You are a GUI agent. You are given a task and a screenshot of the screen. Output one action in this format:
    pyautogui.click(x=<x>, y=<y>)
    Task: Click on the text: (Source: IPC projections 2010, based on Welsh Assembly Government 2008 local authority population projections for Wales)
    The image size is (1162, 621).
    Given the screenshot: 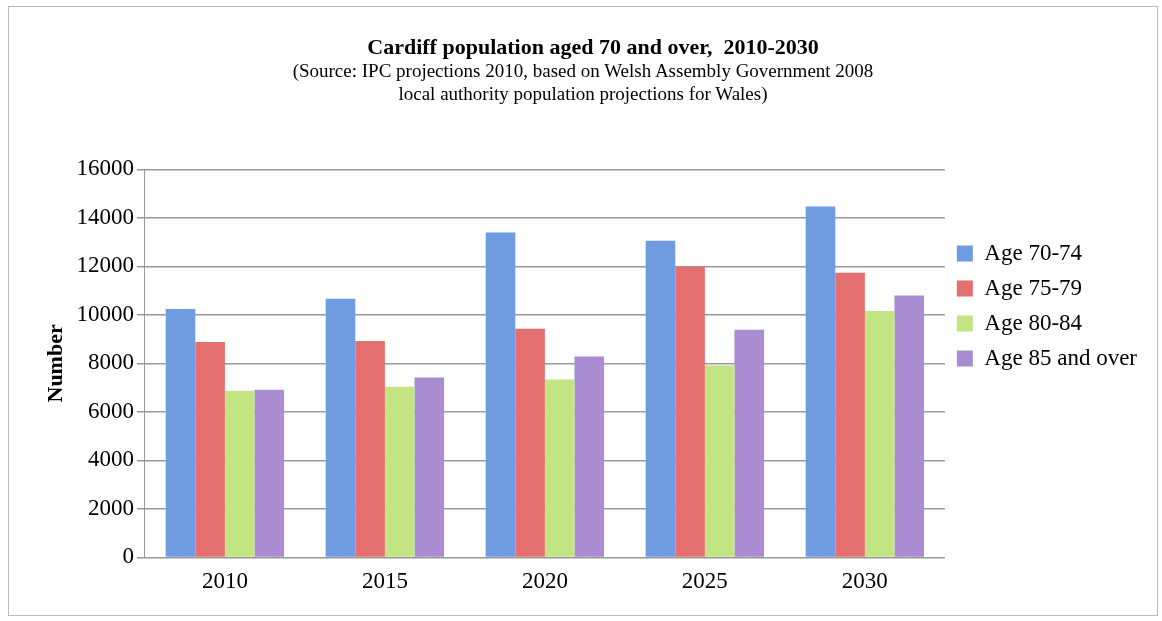 What is the action you would take?
    pyautogui.click(x=583, y=82)
    